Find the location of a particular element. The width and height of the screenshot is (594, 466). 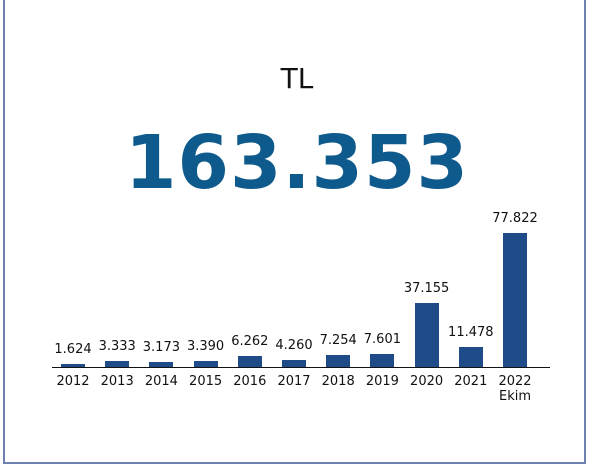

data-label: 3.390 is located at coordinates (205, 347).